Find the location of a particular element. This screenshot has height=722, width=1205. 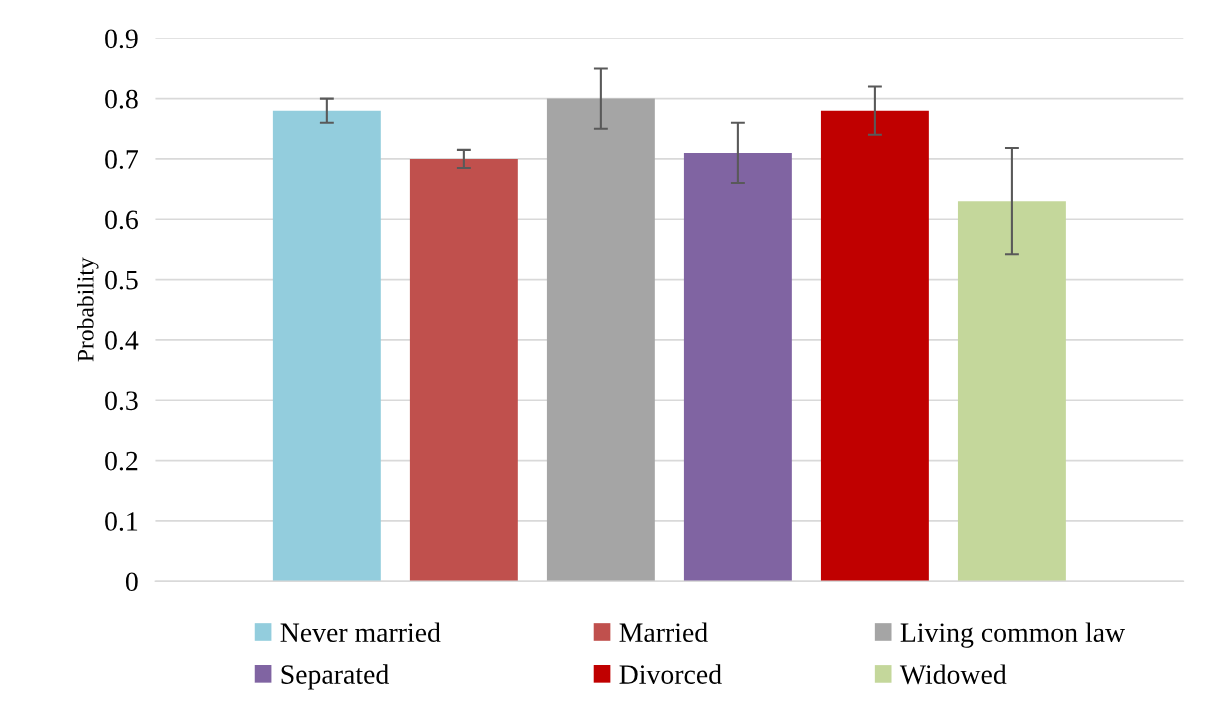

y-tick-label: 0.3 is located at coordinates (121, 401).